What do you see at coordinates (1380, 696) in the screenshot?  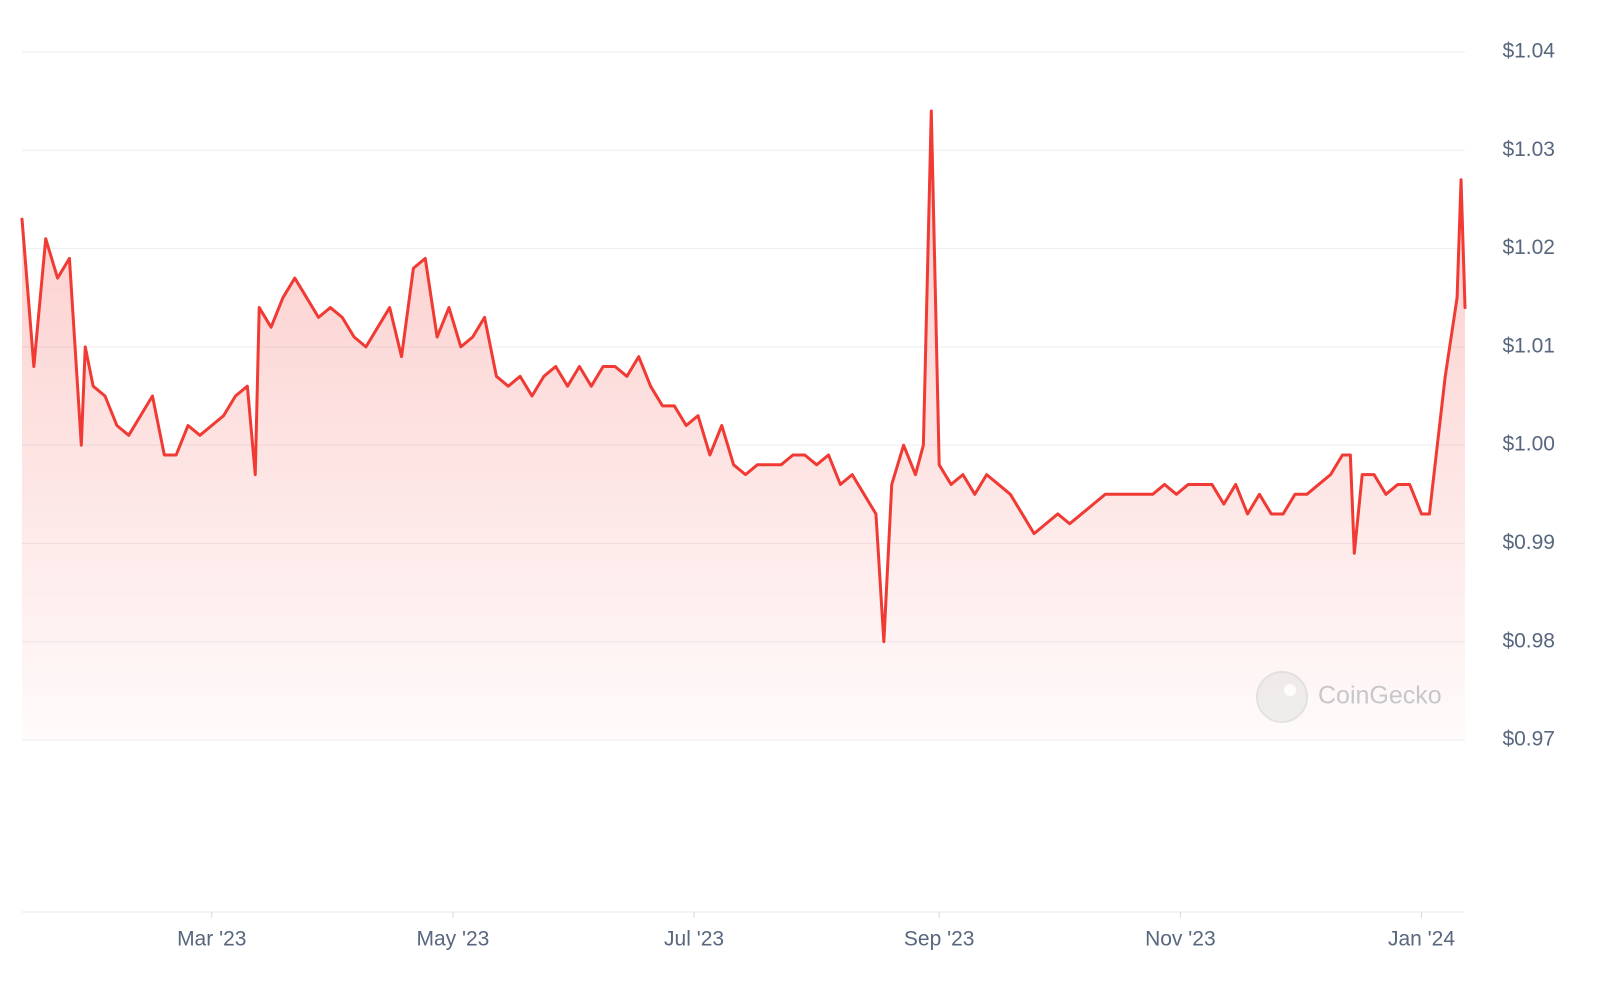 I see `watermark-text: CoinGecko` at bounding box center [1380, 696].